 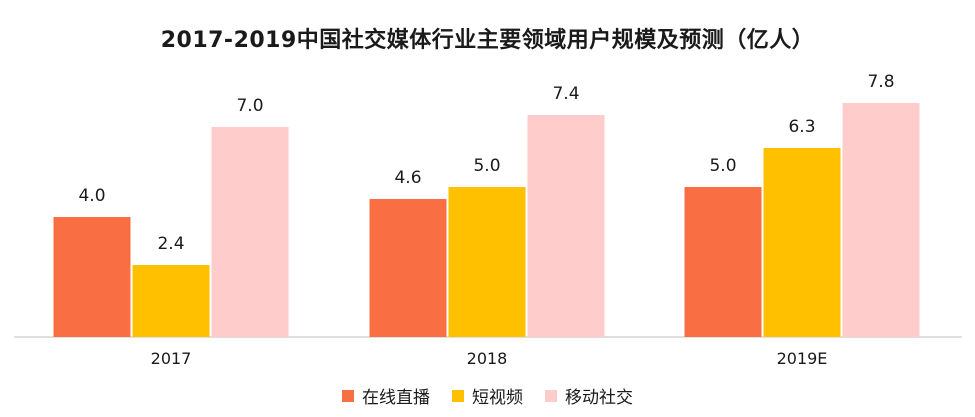 What do you see at coordinates (396, 398) in the screenshot?
I see `legend-label-live: 在线直播` at bounding box center [396, 398].